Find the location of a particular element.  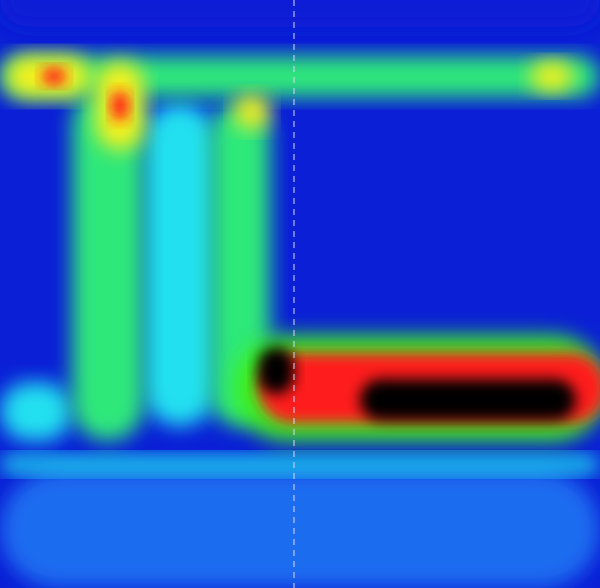

heatmap-region-left-band is located at coordinates (36, 411).